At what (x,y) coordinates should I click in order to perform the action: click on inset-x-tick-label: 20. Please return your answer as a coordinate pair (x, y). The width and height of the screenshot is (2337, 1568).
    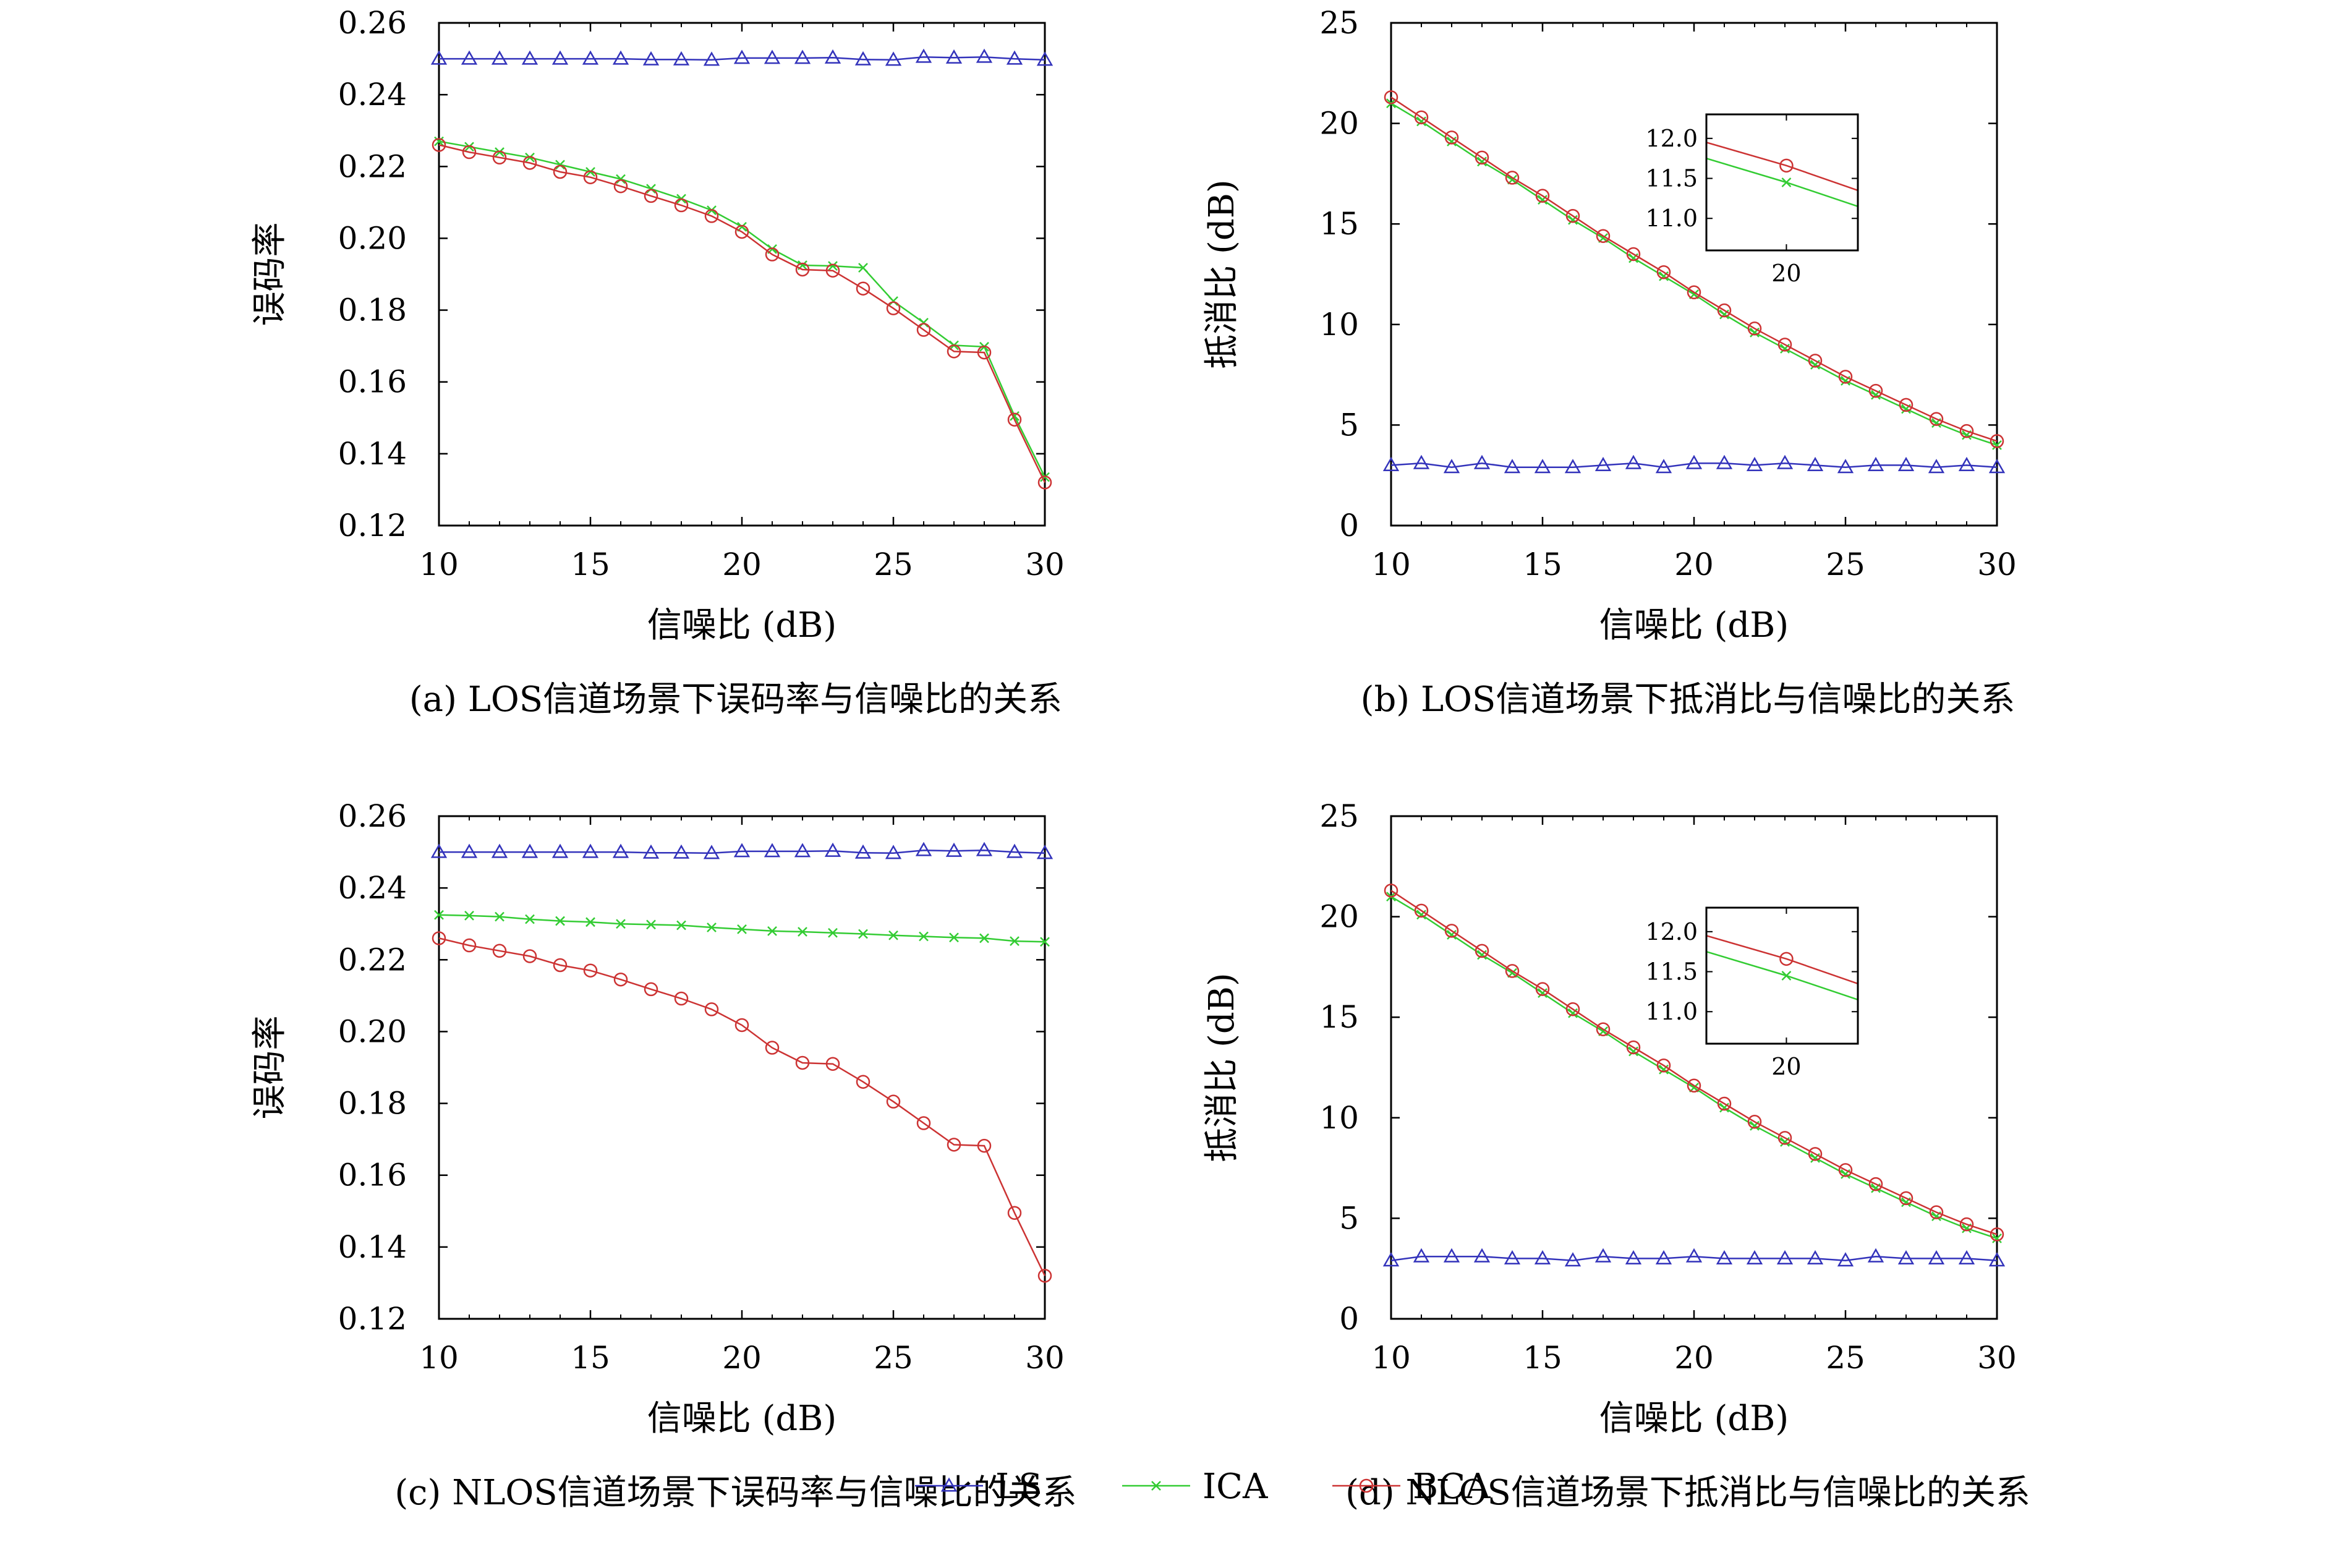
    Looking at the image, I should click on (1786, 273).